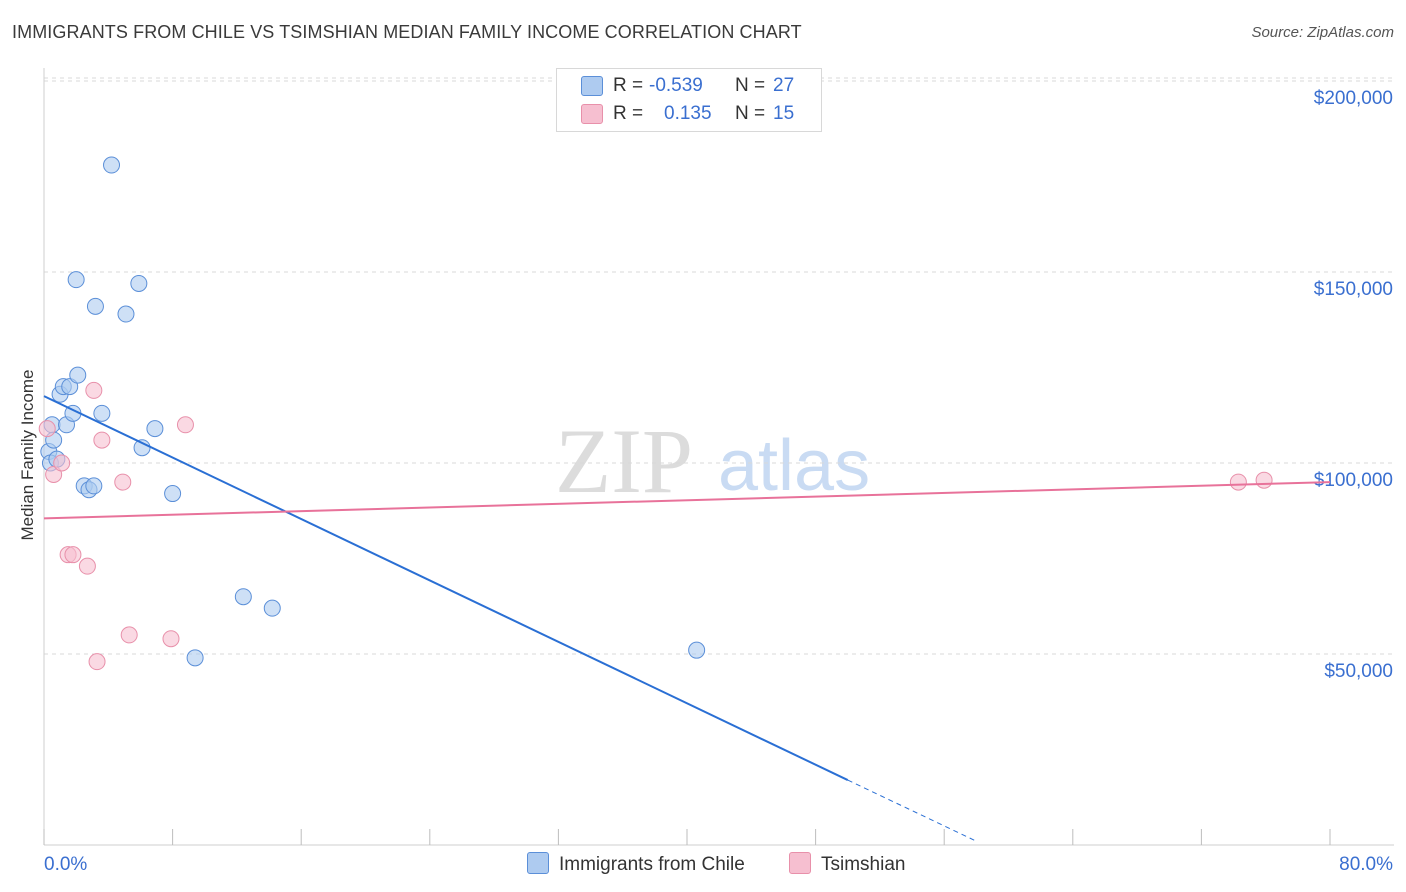 The height and width of the screenshot is (892, 1406). Describe the element at coordinates (1353, 98) in the screenshot. I see `y-tick-label: $200,000` at that location.